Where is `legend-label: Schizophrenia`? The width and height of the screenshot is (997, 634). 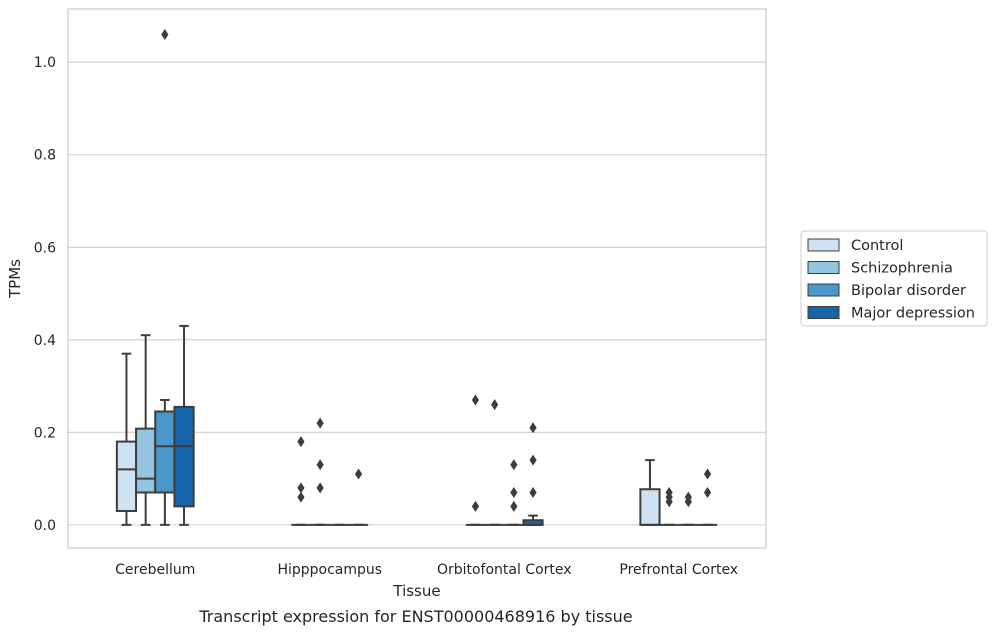 legend-label: Schizophrenia is located at coordinates (902, 269).